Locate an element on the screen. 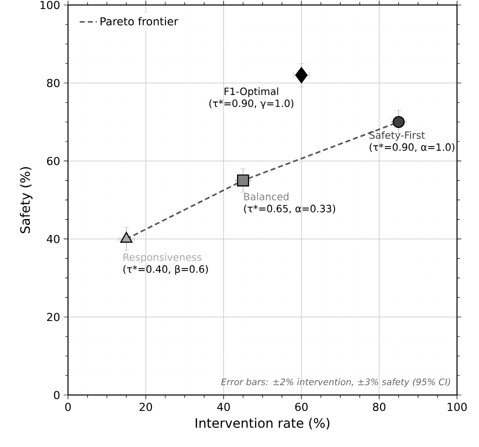 This screenshot has width=479, height=447. y-tick-label: 0 is located at coordinates (57, 395).